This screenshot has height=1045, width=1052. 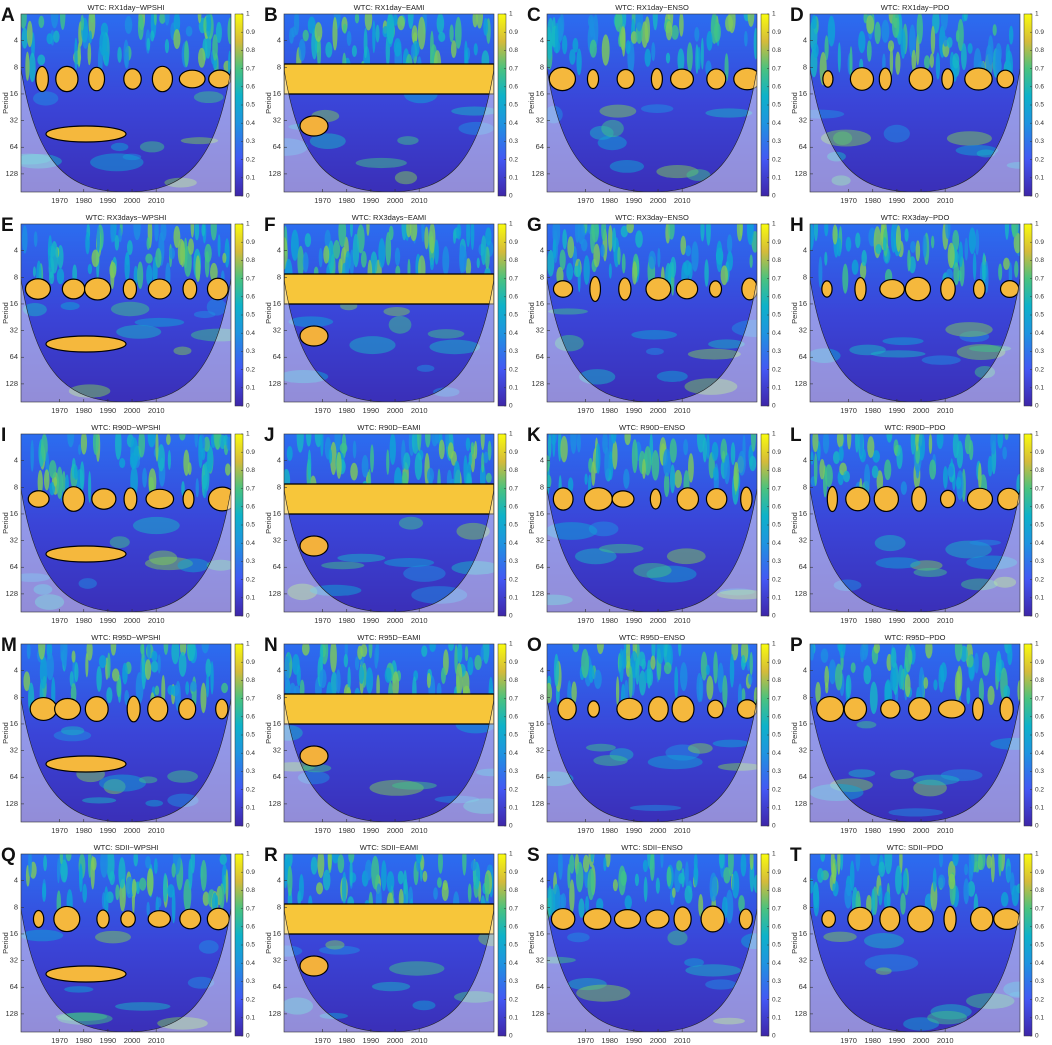 What do you see at coordinates (1037, 14) in the screenshot?
I see `colorbar-tick-label: 1` at bounding box center [1037, 14].